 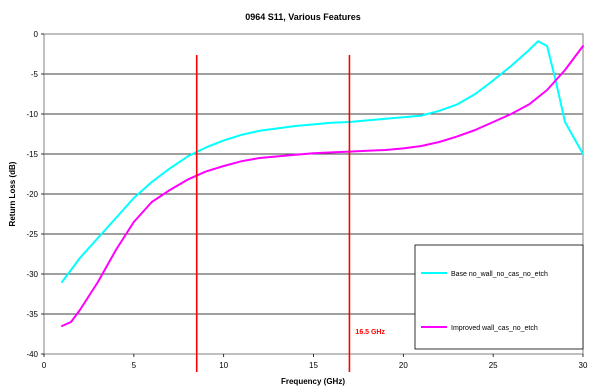 I want to click on y-tick-label: -40, so click(x=32, y=354).